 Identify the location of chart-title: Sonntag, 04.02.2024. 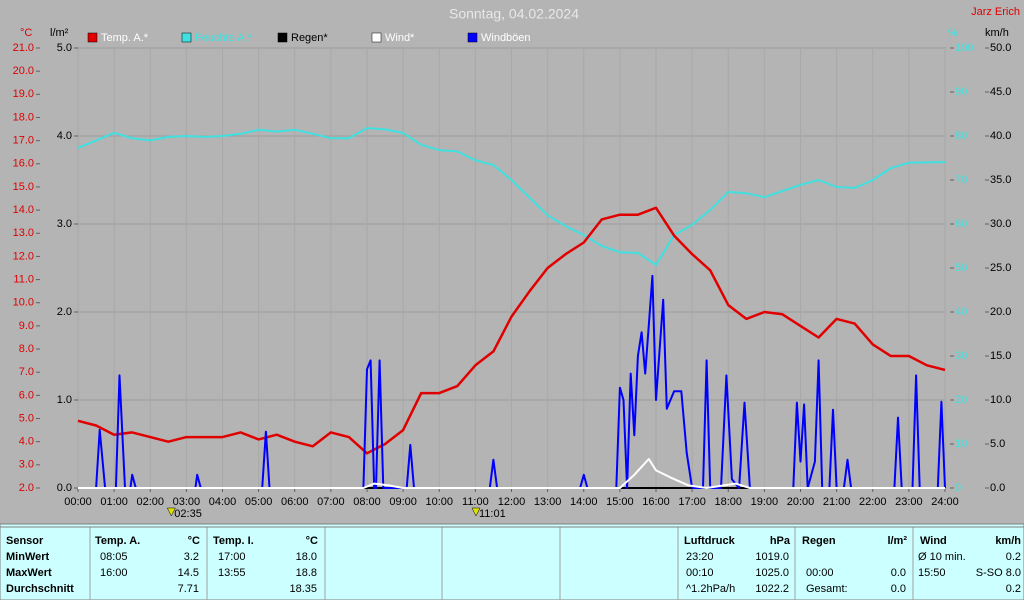
(514, 14).